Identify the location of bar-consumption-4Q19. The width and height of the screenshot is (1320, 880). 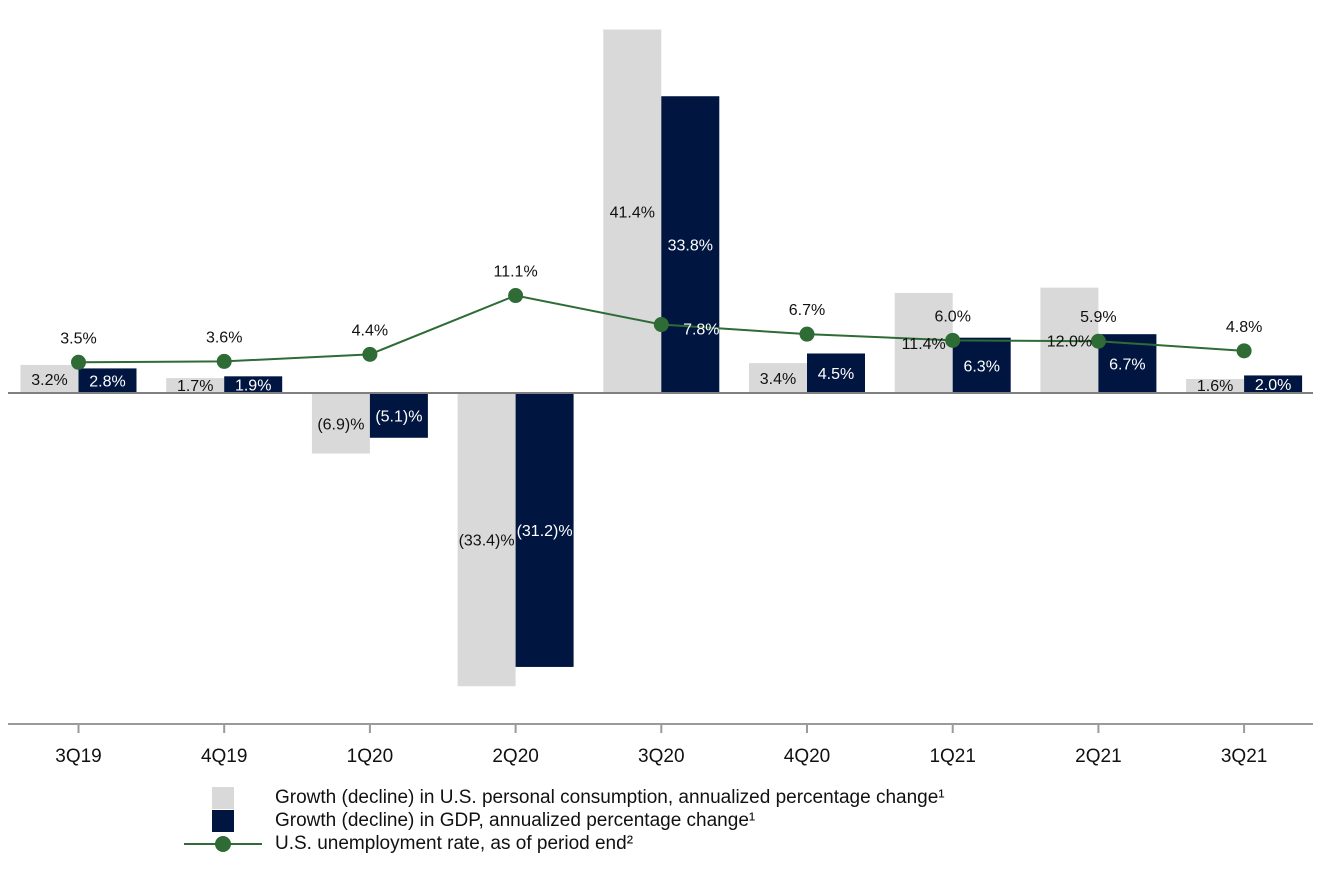
(195, 385).